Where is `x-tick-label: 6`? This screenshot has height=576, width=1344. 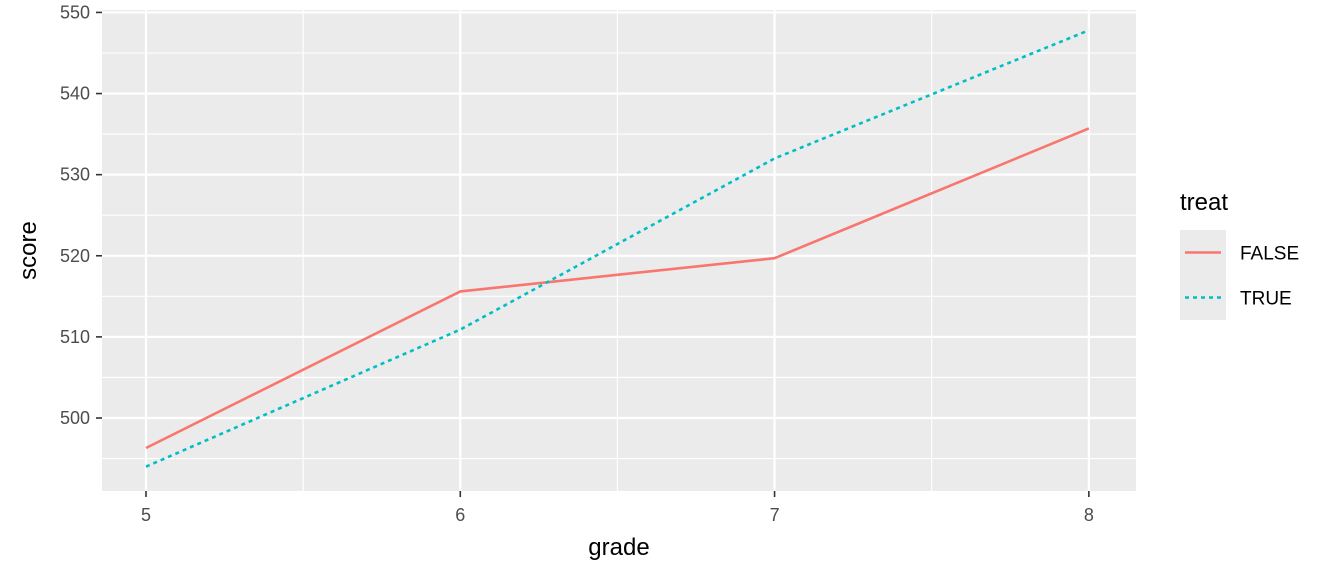
x-tick-label: 6 is located at coordinates (460, 515).